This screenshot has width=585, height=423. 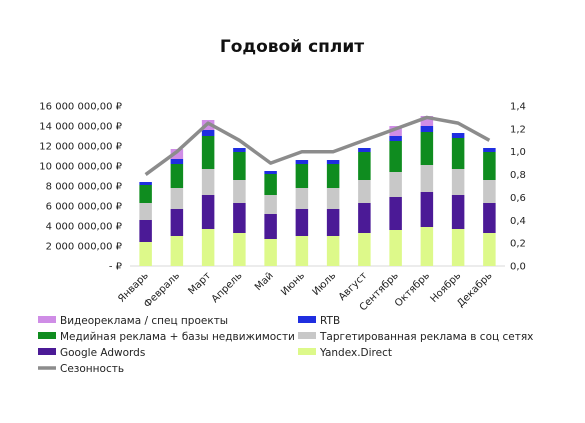 I want to click on x-tick-label: Март, so click(x=199, y=283).